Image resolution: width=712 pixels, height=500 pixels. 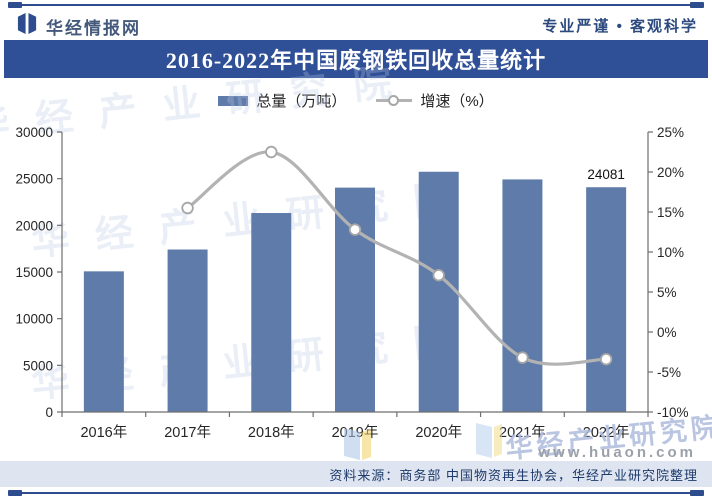 What do you see at coordinates (617, 452) in the screenshot?
I see `watermark-url: www.huaon.com` at bounding box center [617, 452].